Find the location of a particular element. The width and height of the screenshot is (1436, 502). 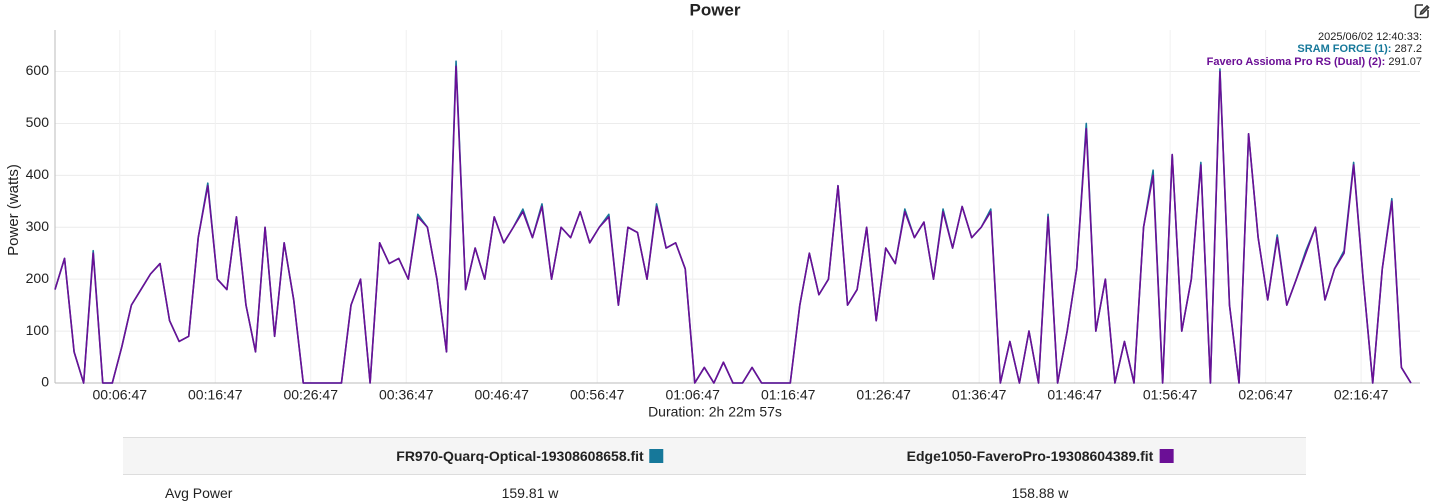

x-tick-label: 01:26:47 is located at coordinates (883, 395).